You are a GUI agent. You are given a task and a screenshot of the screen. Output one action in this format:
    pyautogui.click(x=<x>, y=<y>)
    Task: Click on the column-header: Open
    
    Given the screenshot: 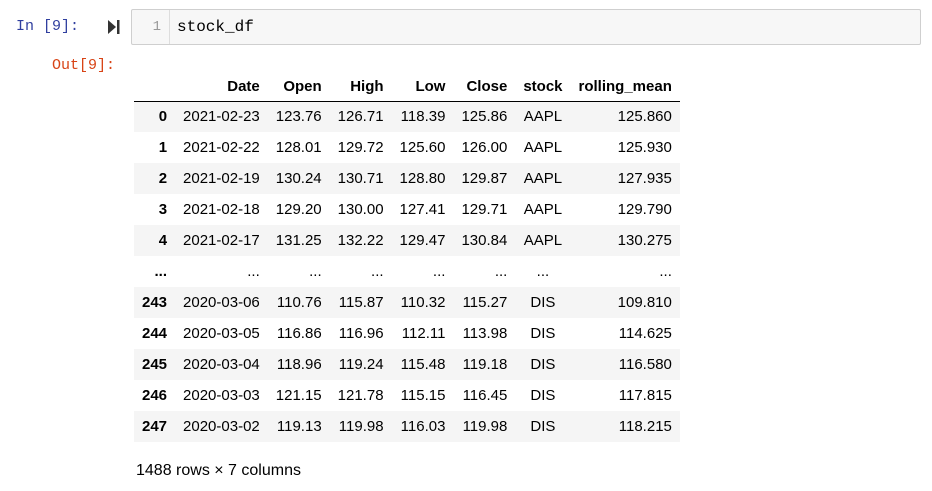 What is the action you would take?
    pyautogui.click(x=298, y=86)
    